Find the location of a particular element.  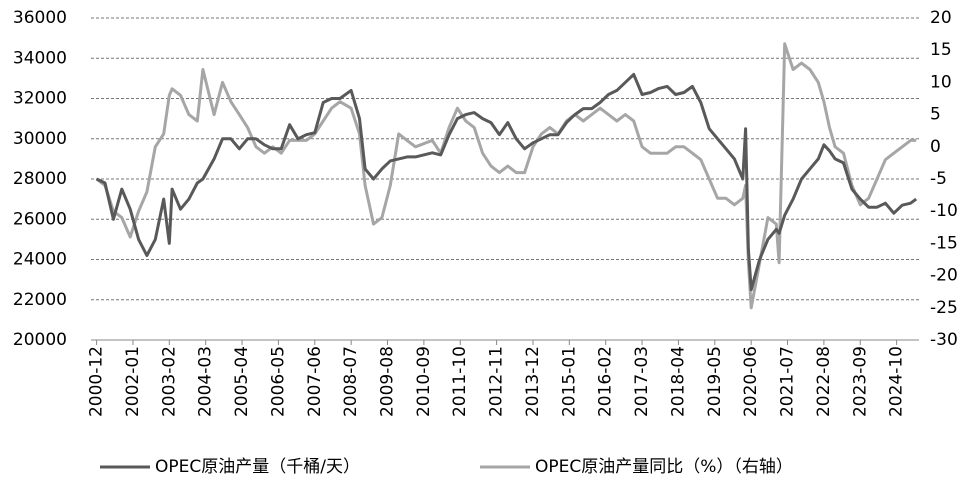

x-tick-label: 2020-06 is located at coordinates (751, 381).